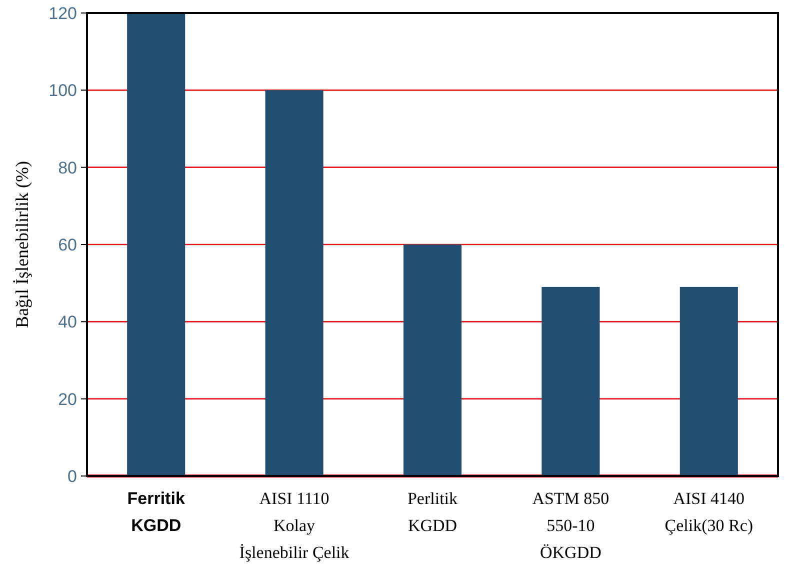  What do you see at coordinates (67, 399) in the screenshot?
I see `y-tick-label: 20` at bounding box center [67, 399].